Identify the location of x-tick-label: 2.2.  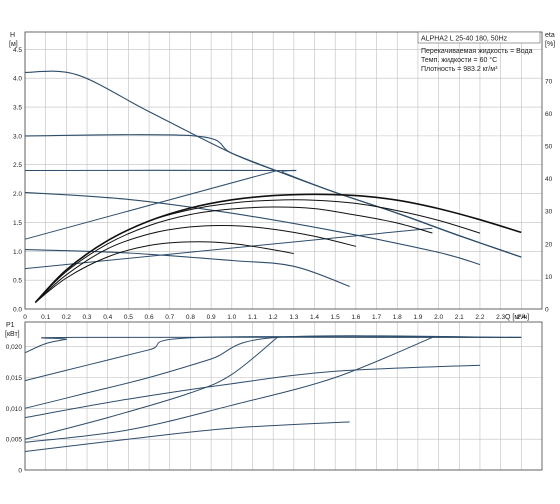
(479, 317).